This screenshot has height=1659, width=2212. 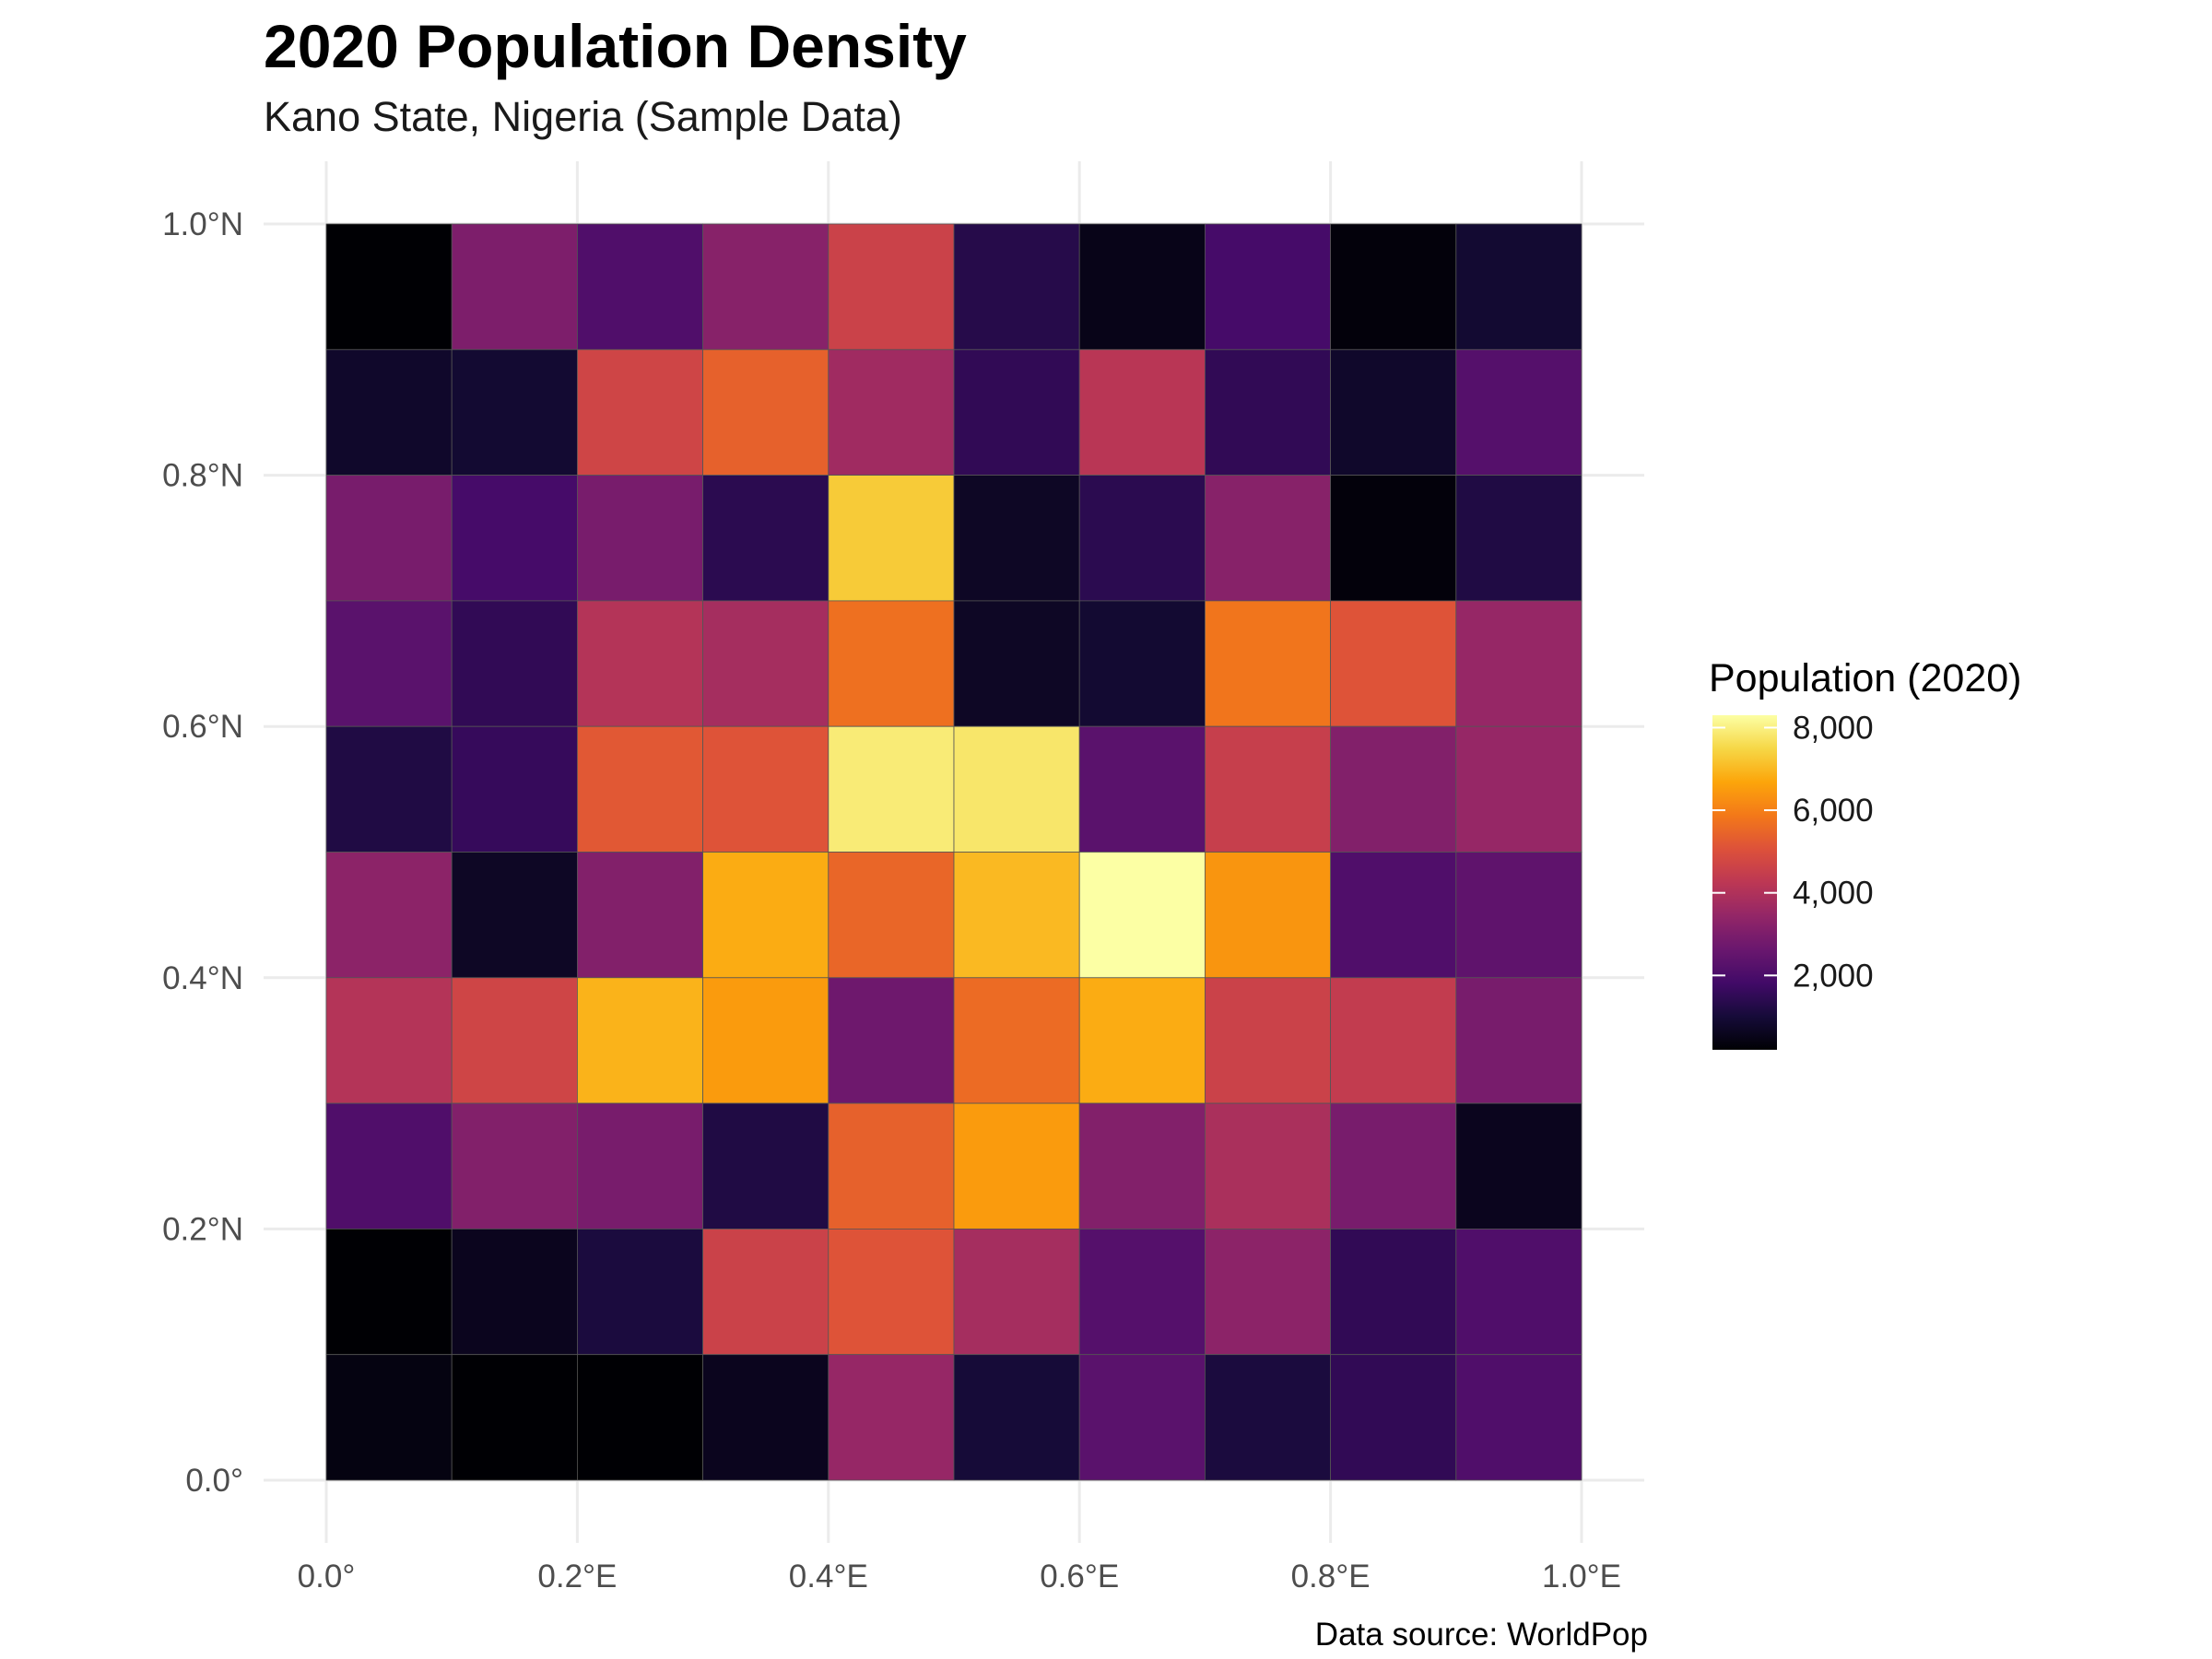 What do you see at coordinates (202, 224) in the screenshot?
I see `y-tick-label: 1.0°N` at bounding box center [202, 224].